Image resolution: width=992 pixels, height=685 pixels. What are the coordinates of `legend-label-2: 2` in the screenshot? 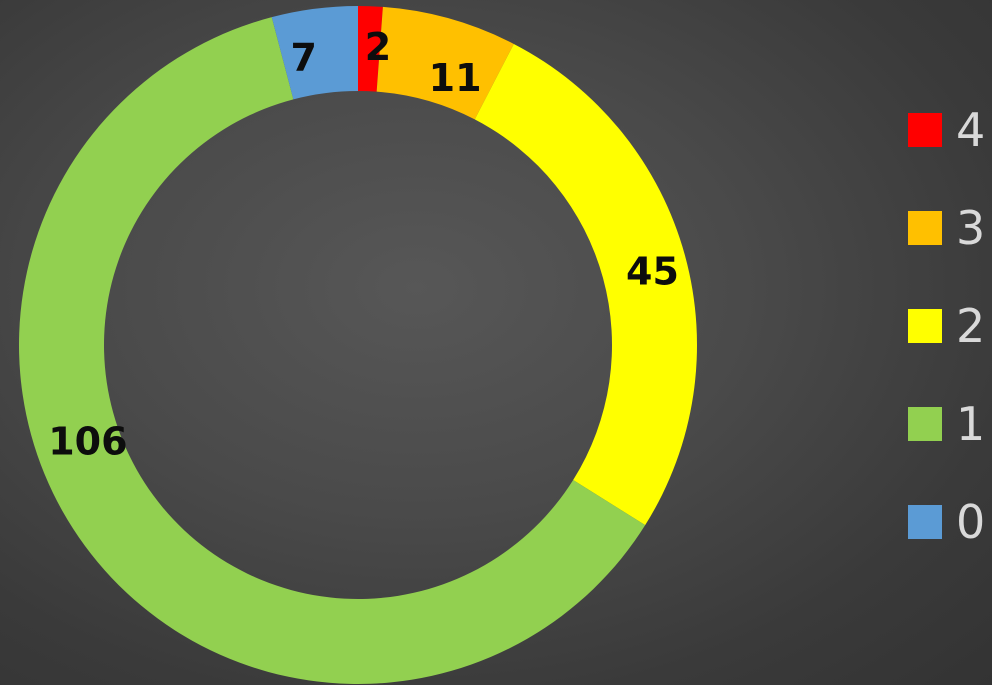 It's located at (970, 326).